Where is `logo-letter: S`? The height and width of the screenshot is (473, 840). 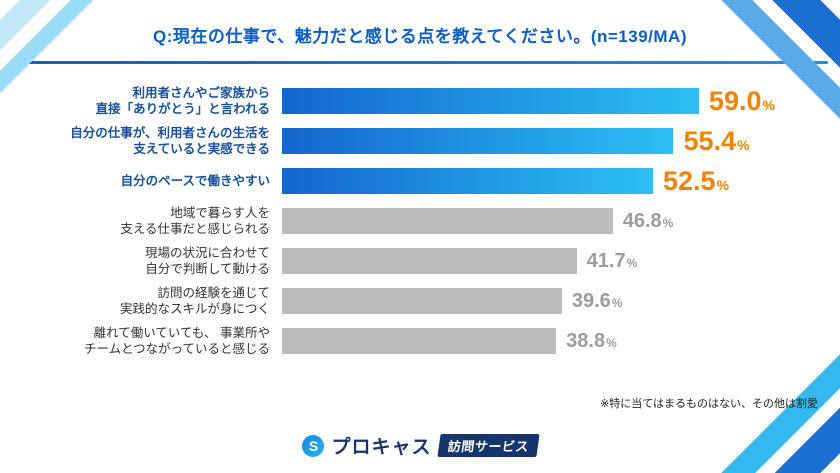 logo-letter: S is located at coordinates (313, 445).